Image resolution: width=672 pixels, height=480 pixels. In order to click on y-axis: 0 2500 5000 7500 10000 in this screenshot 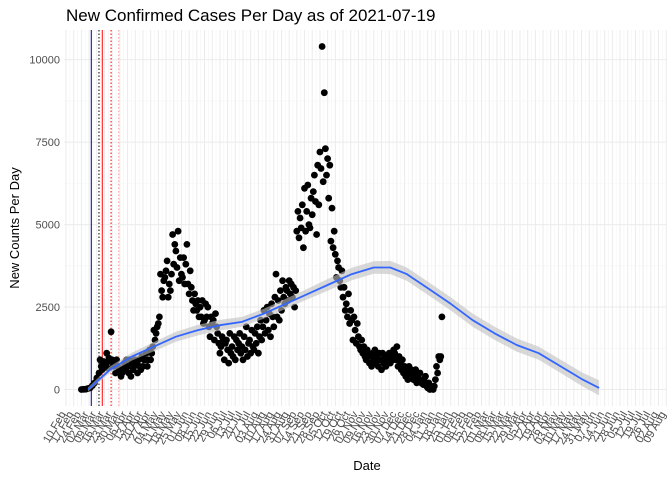, I will do `click(44, 226)`.